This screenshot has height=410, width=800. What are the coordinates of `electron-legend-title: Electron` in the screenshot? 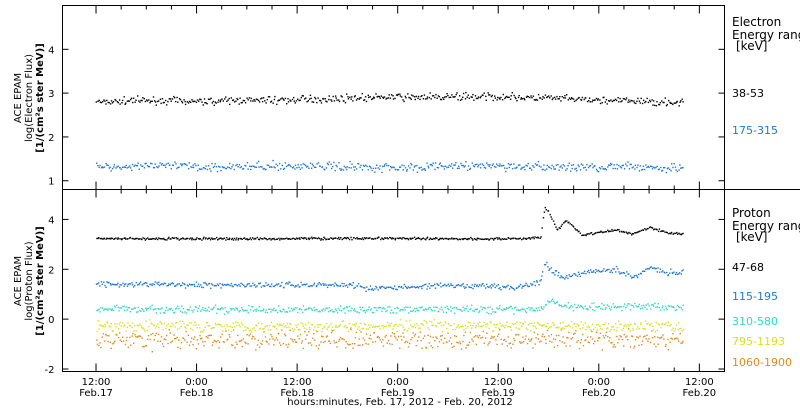 It's located at (756, 22).